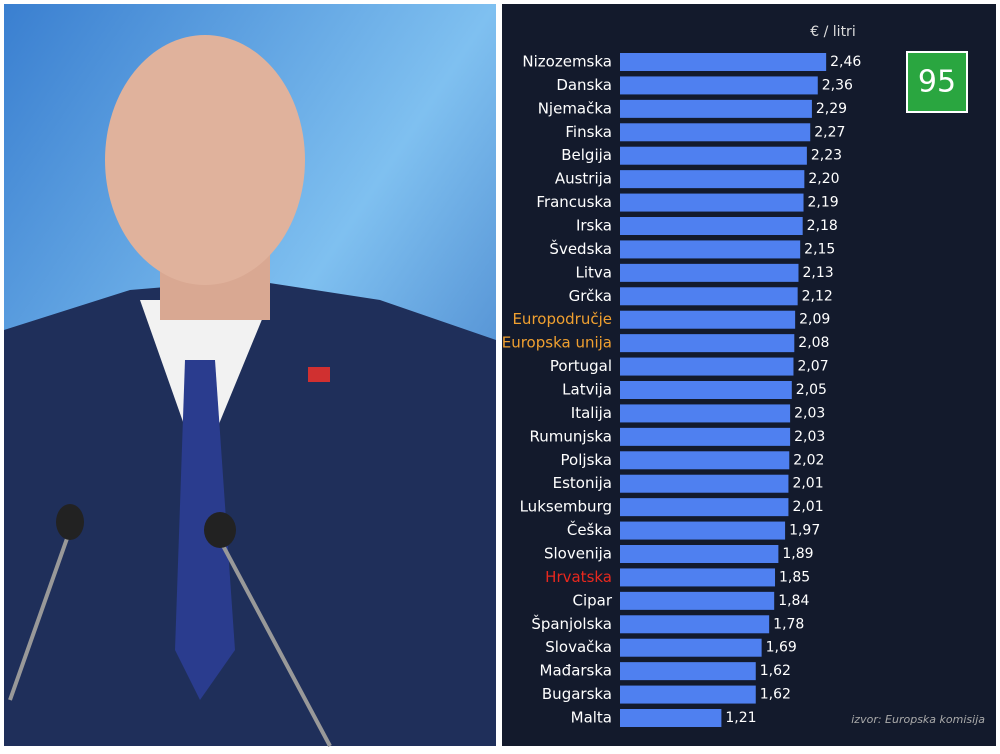 This screenshot has height=754, width=1000. What do you see at coordinates (574, 202) in the screenshot?
I see `category-label: Francuska` at bounding box center [574, 202].